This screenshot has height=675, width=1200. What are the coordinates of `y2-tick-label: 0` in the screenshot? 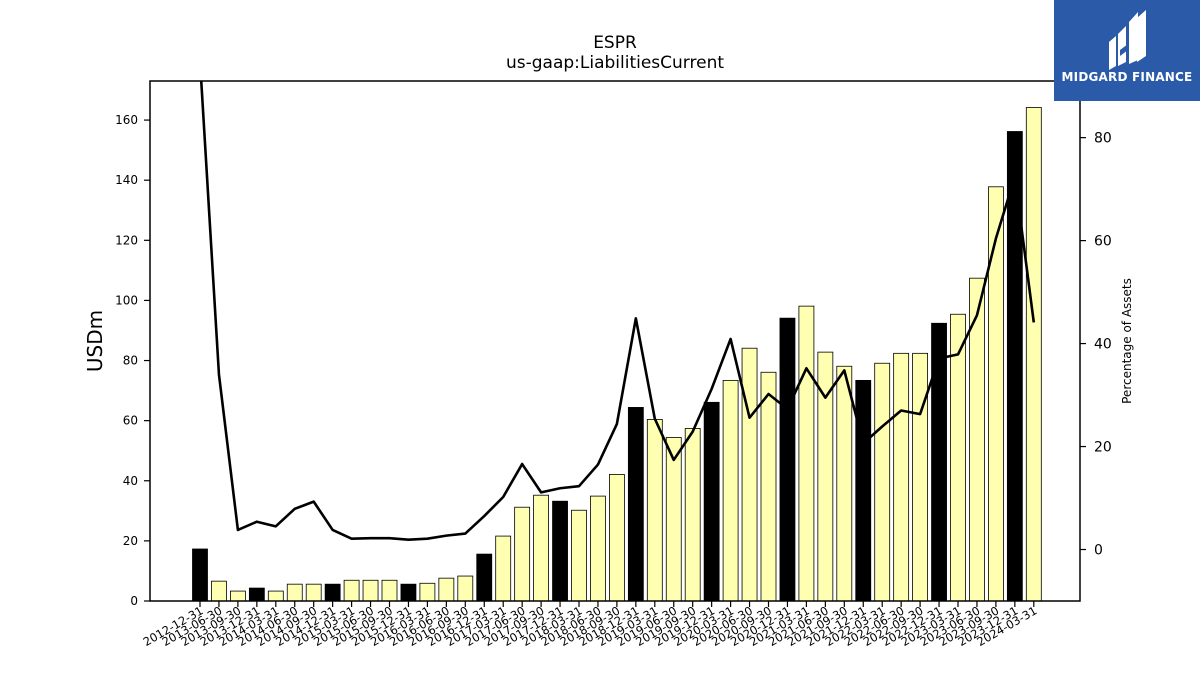 It's located at (1098, 551).